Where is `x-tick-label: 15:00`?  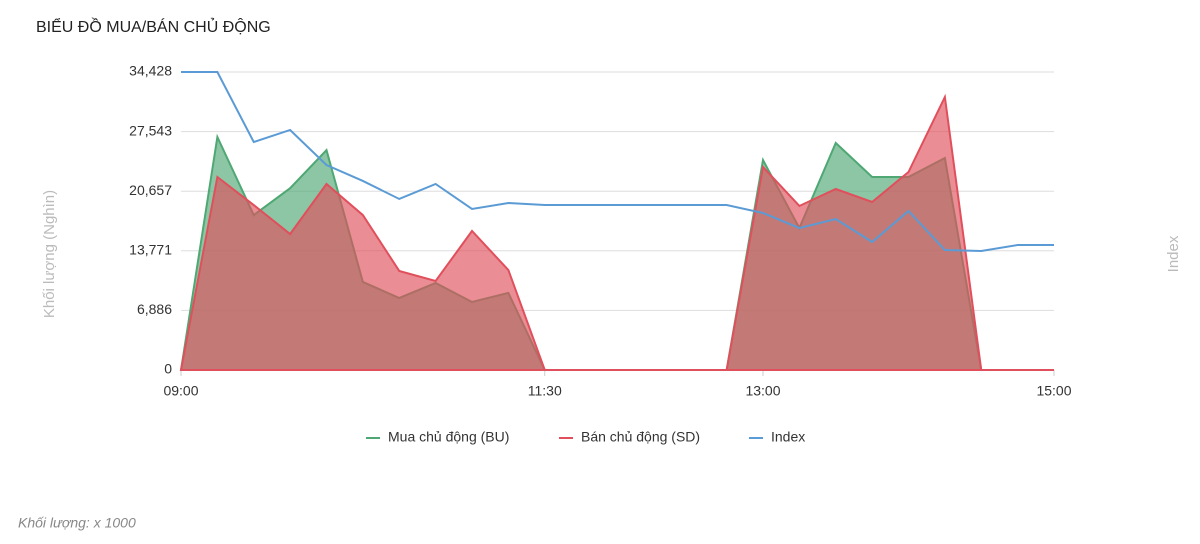
x-tick-label: 15:00 is located at coordinates (1053, 391).